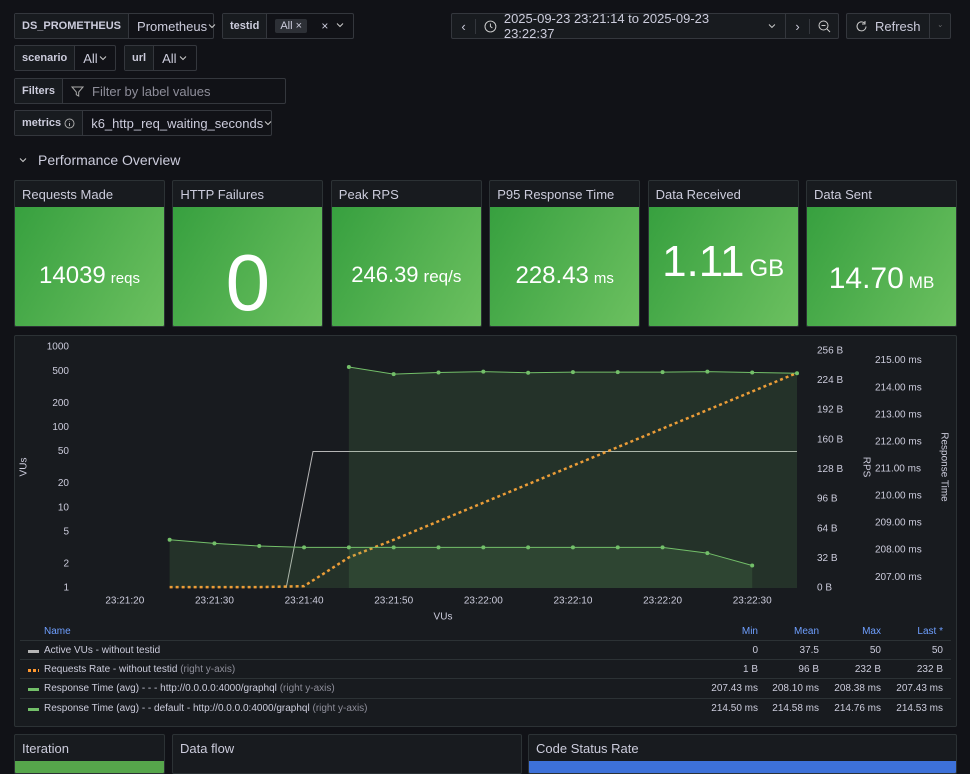 The image size is (970, 774). I want to click on legend-value: 207.43 ms, so click(734, 689).